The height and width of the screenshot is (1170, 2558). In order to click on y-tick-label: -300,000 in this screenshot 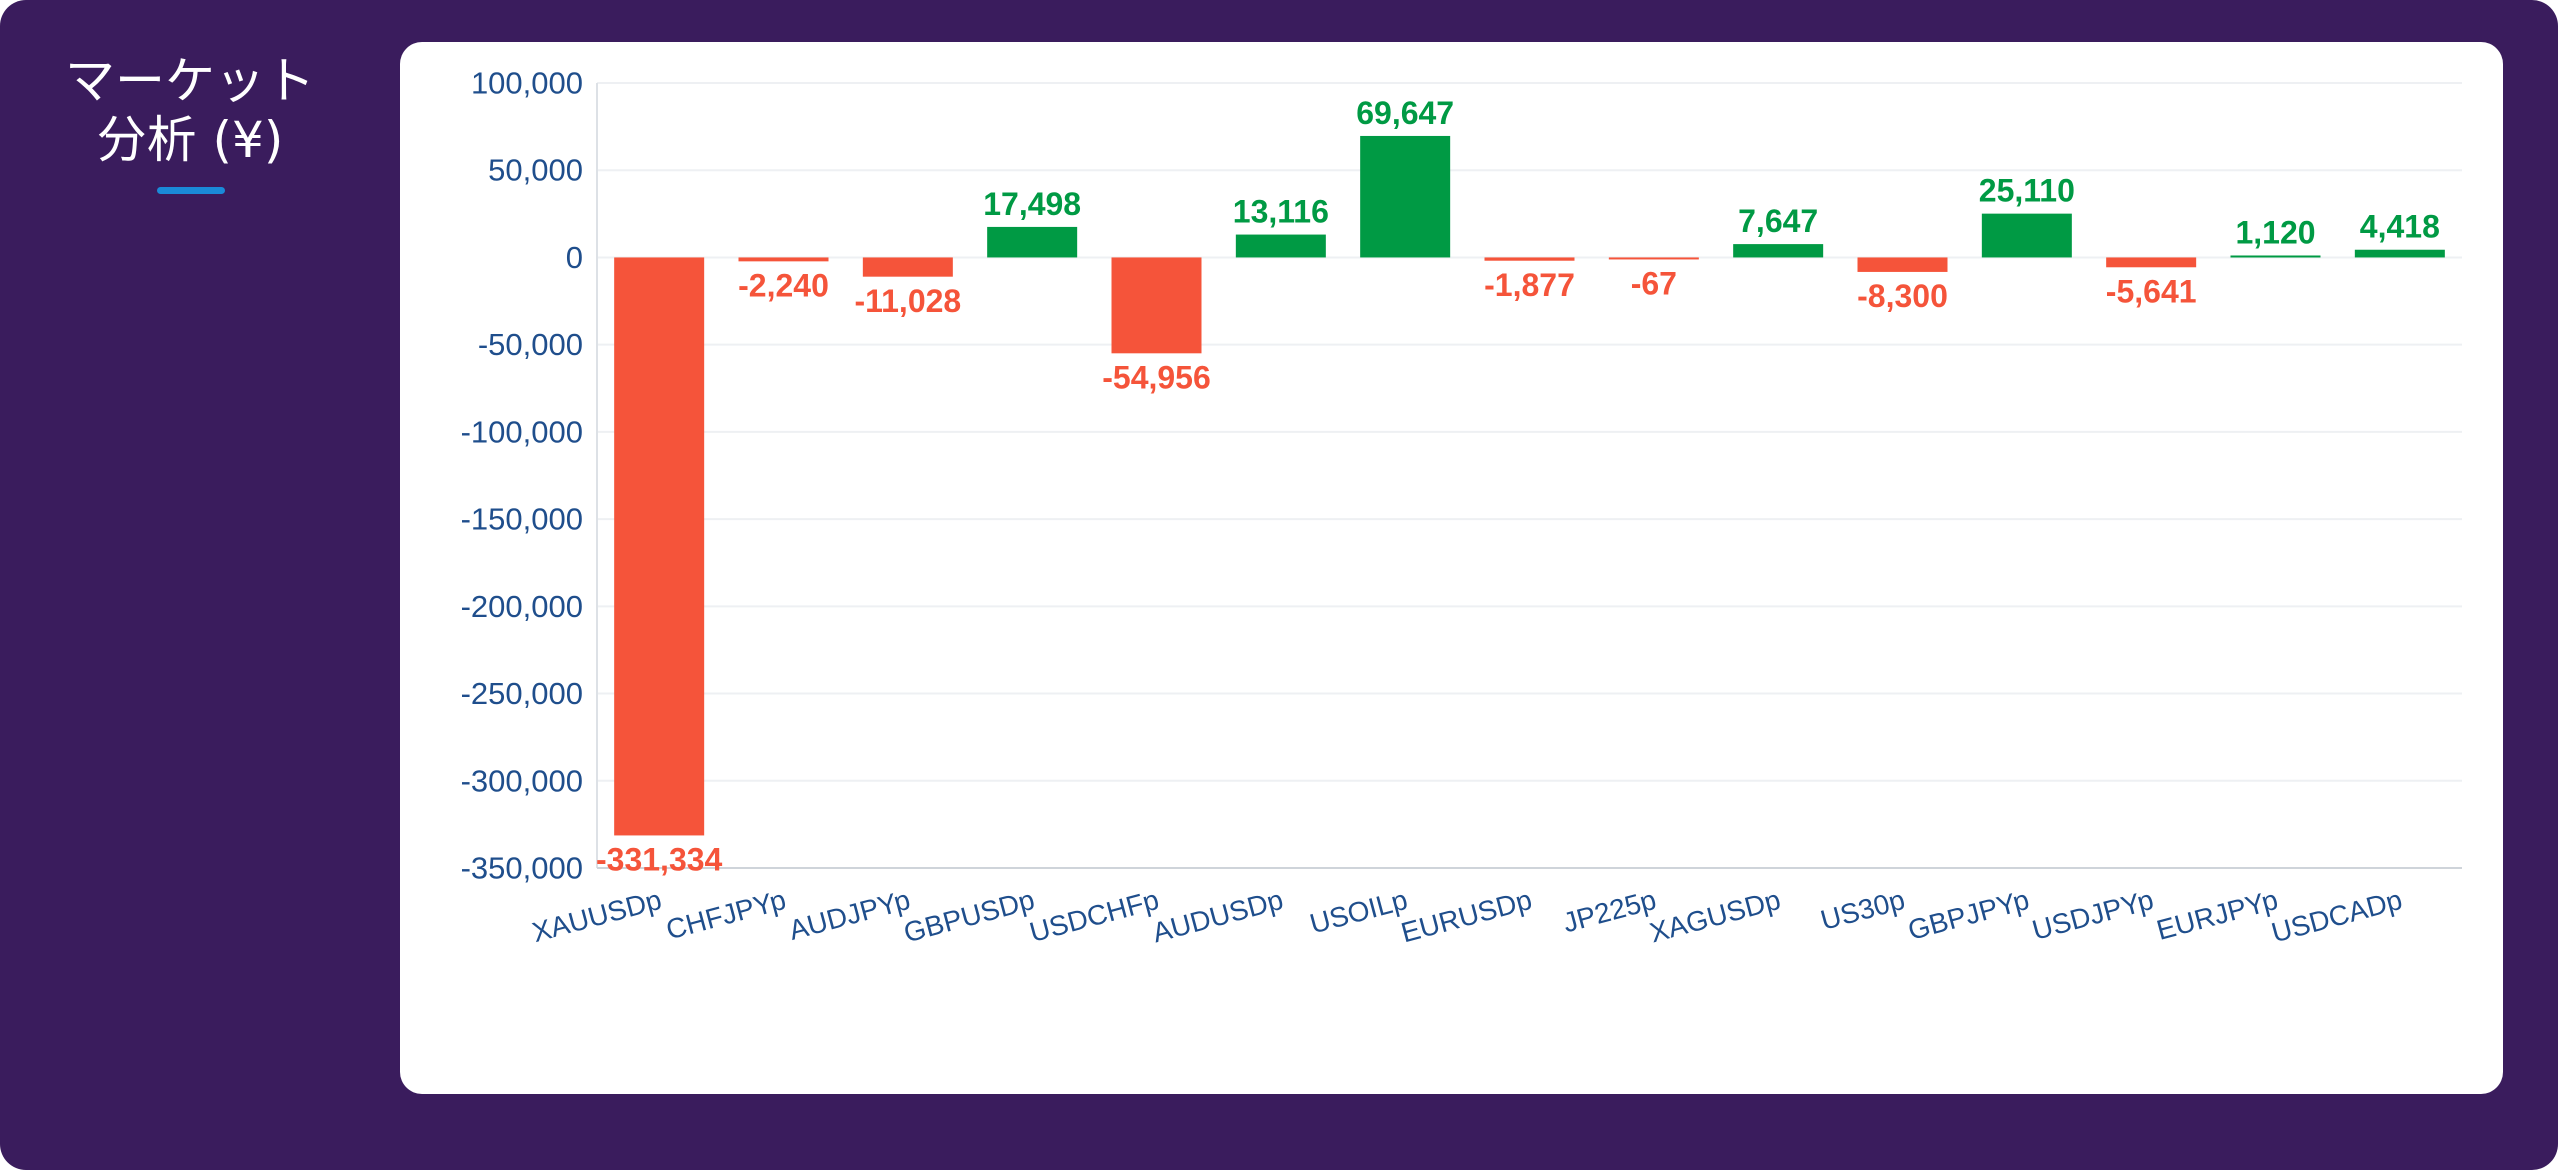, I will do `click(522, 780)`.